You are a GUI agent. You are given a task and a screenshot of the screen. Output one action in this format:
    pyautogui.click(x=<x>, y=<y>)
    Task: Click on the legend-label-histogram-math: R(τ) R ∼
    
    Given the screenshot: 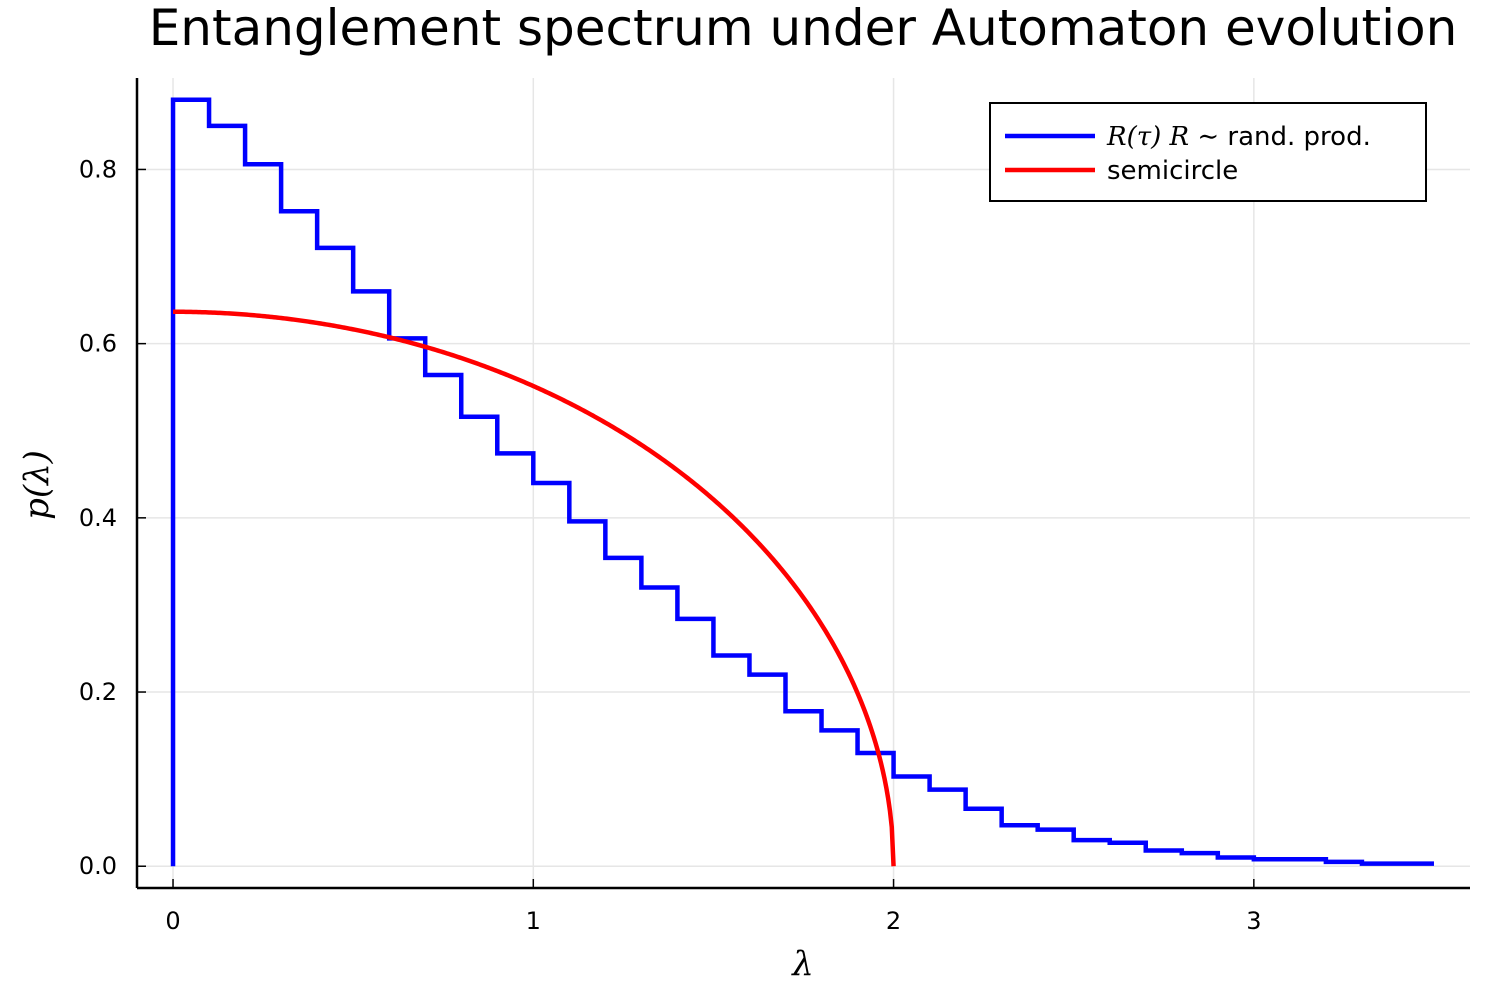 What is the action you would take?
    pyautogui.click(x=1162, y=137)
    